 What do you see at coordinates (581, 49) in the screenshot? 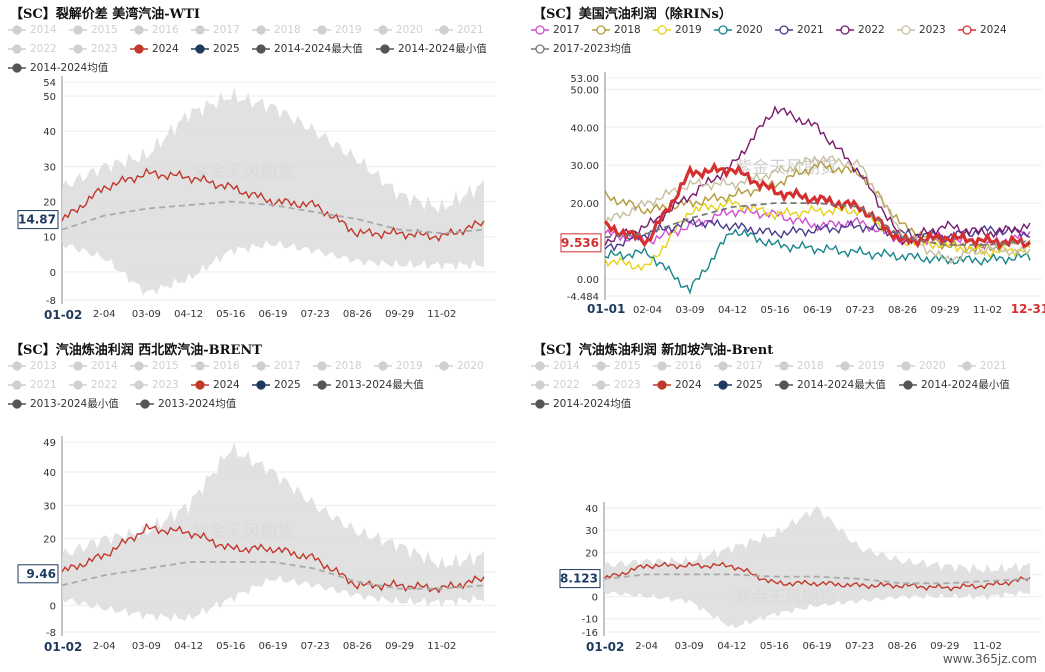
I see `legend-item: 2017-2023均值` at bounding box center [581, 49].